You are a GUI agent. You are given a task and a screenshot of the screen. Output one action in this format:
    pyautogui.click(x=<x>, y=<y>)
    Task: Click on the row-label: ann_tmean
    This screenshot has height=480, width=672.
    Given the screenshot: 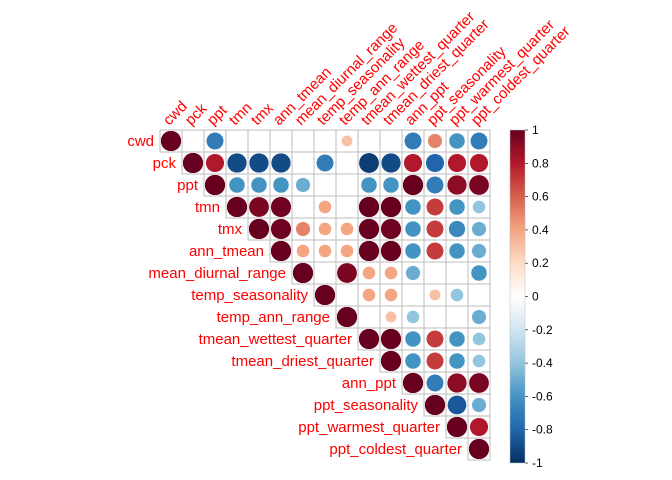 What is the action you would take?
    pyautogui.click(x=226, y=251)
    